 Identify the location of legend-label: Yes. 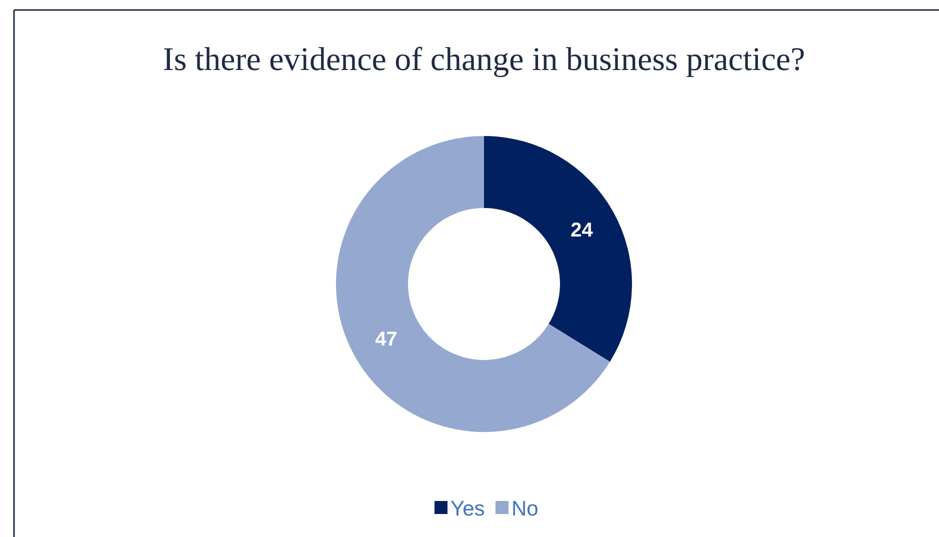
(467, 508).